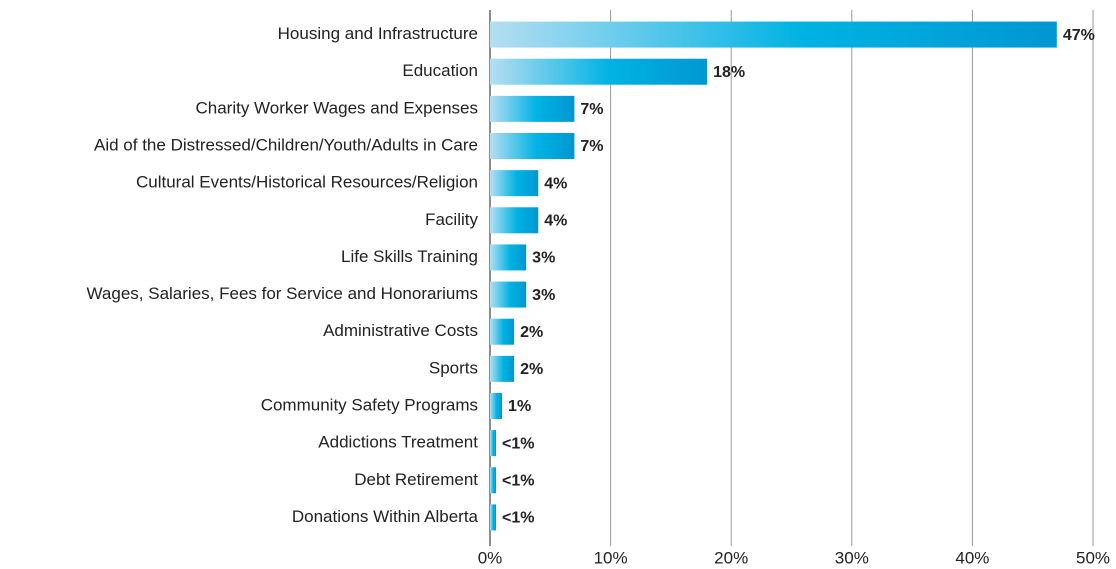 The width and height of the screenshot is (1116, 569). What do you see at coordinates (416, 479) in the screenshot?
I see `y-tick-label: Debt Retirement` at bounding box center [416, 479].